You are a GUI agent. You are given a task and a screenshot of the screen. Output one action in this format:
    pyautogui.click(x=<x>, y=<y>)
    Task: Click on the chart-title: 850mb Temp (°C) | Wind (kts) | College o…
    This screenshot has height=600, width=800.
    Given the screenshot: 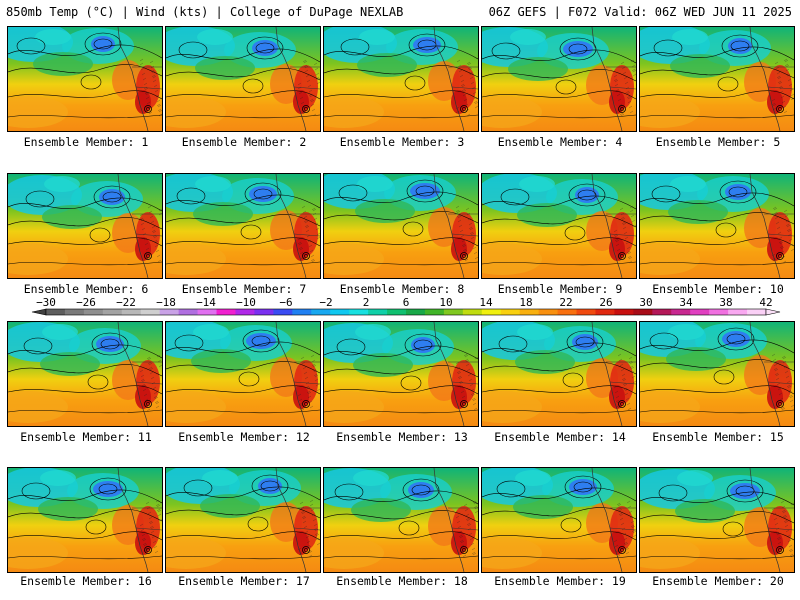 What is the action you would take?
    pyautogui.click(x=205, y=12)
    